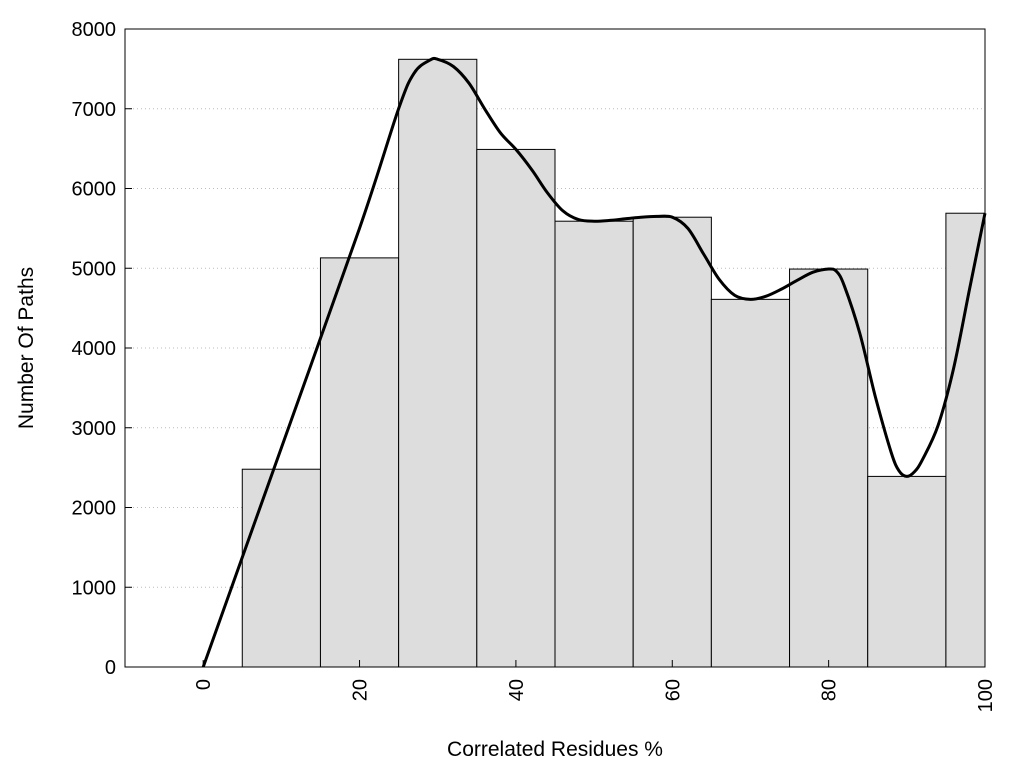 The width and height of the screenshot is (1024, 768). Describe the element at coordinates (110, 668) in the screenshot. I see `y-tick-label: 0` at that location.